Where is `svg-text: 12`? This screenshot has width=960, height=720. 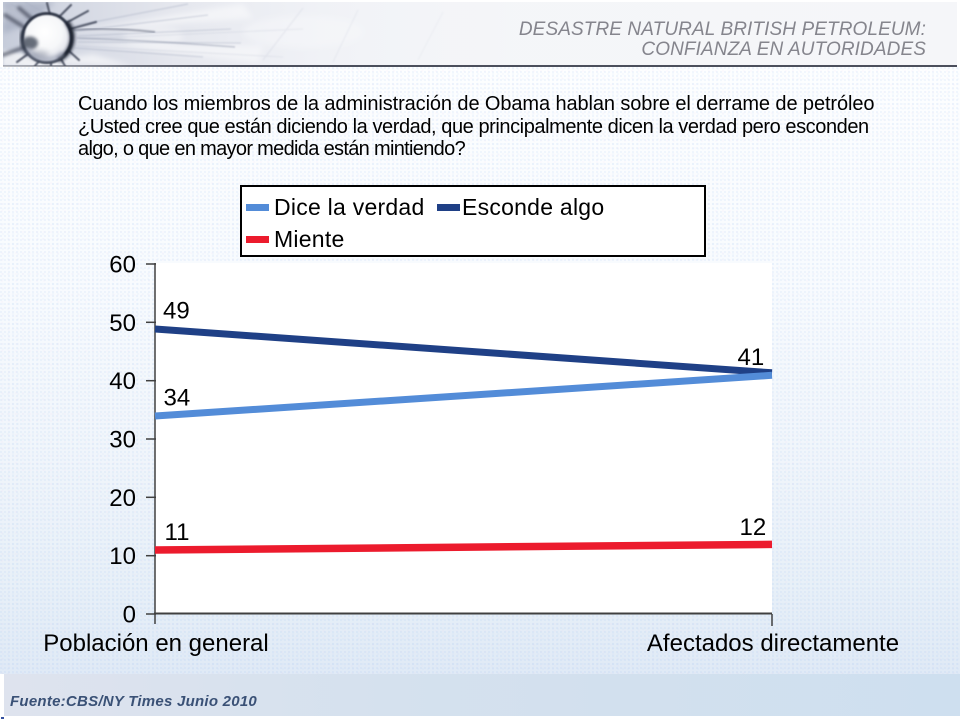
svg-text: 12 is located at coordinates (753, 527).